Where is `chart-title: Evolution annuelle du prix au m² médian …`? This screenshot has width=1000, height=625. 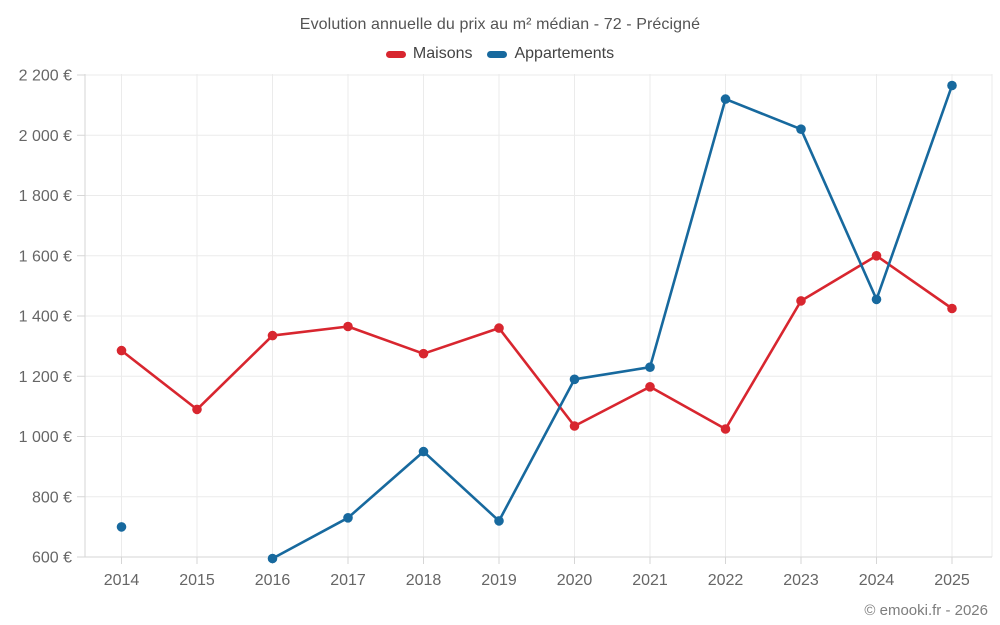 chart-title: Evolution annuelle du prix au m² médian … is located at coordinates (500, 24).